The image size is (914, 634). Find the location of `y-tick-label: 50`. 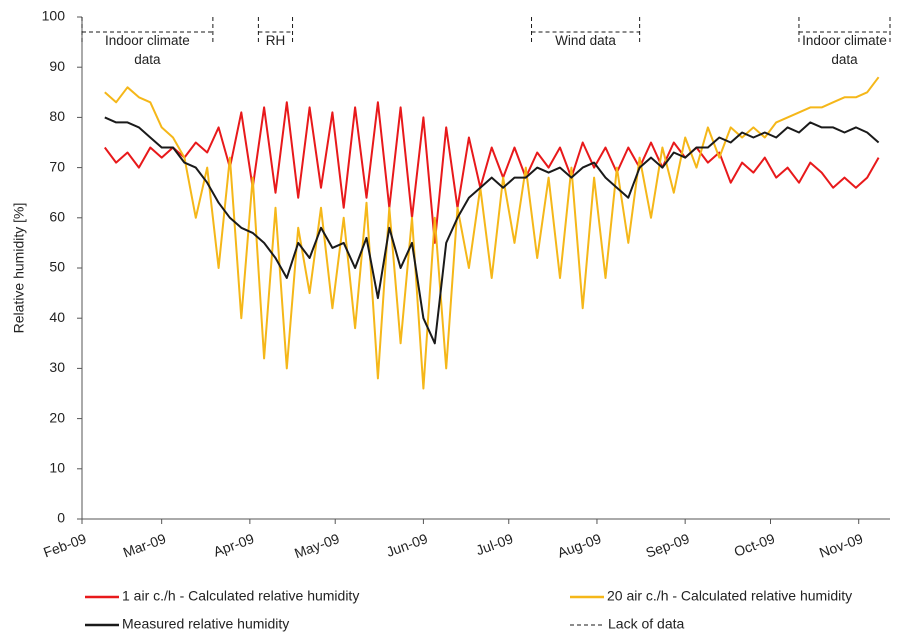

y-tick-label: 50 is located at coordinates (57, 267).